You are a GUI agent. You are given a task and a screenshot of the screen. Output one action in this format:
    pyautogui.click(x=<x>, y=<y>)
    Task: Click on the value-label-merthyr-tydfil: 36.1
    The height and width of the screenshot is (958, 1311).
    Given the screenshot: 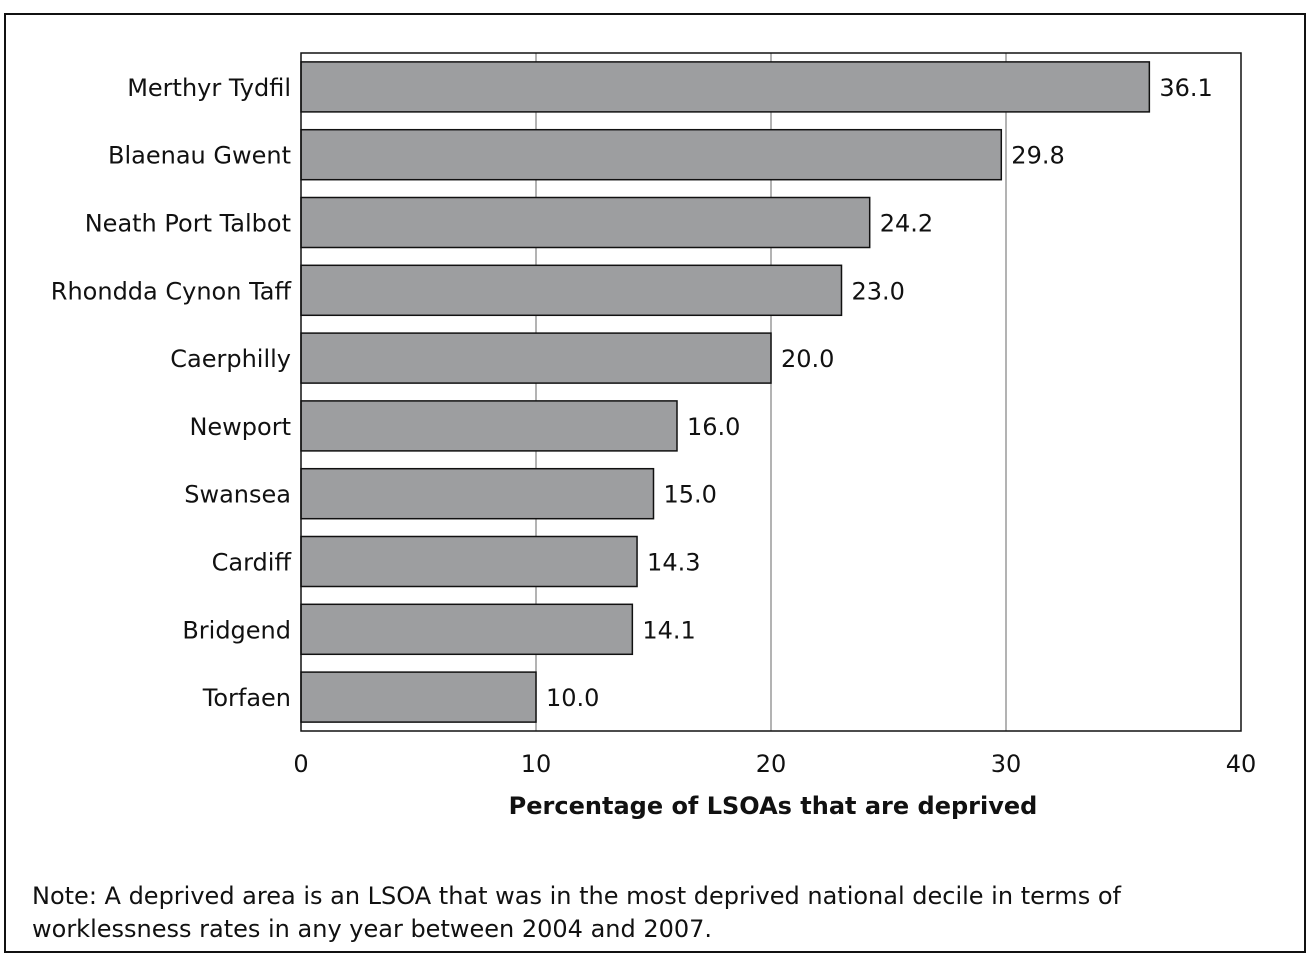 What is the action you would take?
    pyautogui.click(x=1185, y=88)
    